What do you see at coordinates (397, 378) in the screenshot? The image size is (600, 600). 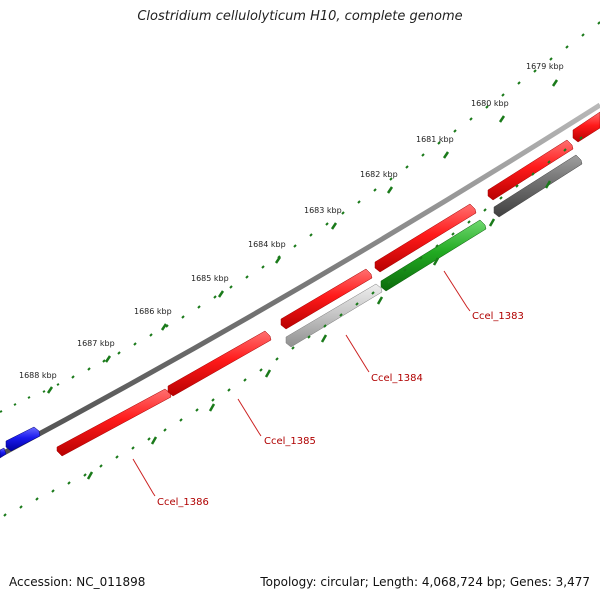 I see `gene-label-ccel-1384: Ccel_1384` at bounding box center [397, 378].